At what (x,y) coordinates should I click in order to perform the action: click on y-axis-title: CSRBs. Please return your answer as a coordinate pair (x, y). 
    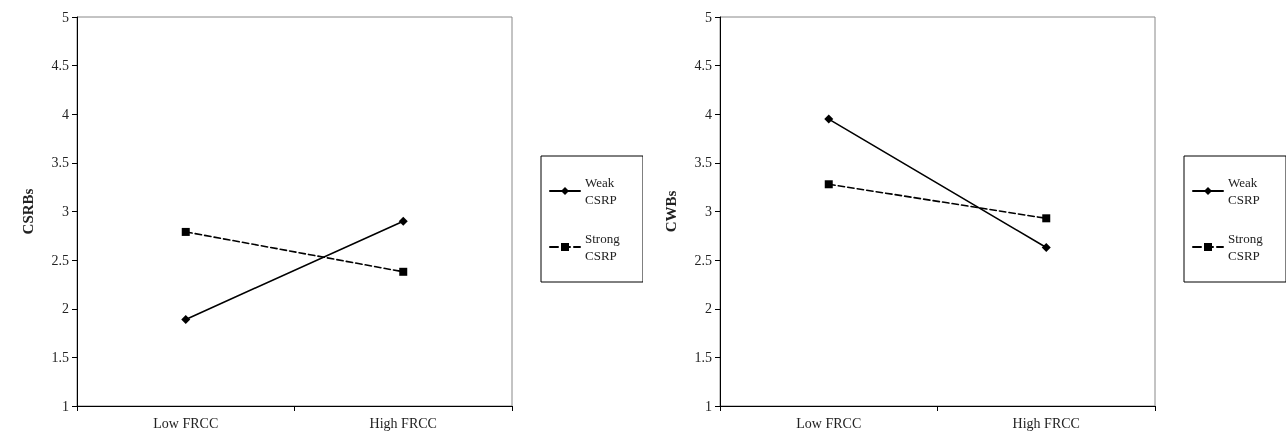
    Looking at the image, I should click on (27, 211).